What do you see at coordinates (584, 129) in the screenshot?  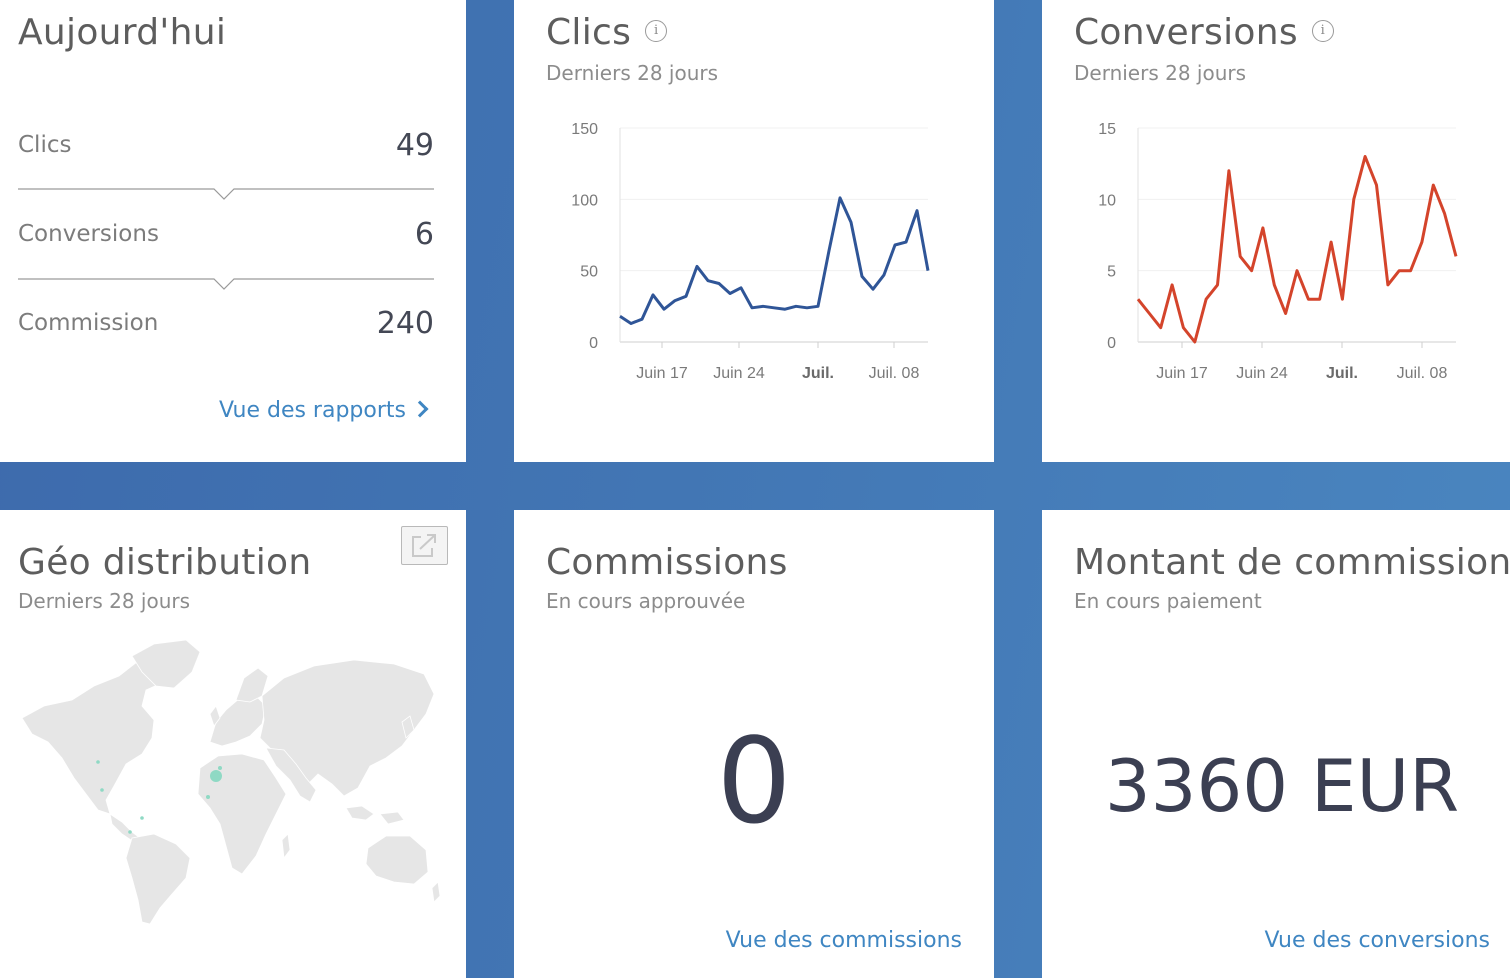 I see `y-tick-label: 150` at bounding box center [584, 129].